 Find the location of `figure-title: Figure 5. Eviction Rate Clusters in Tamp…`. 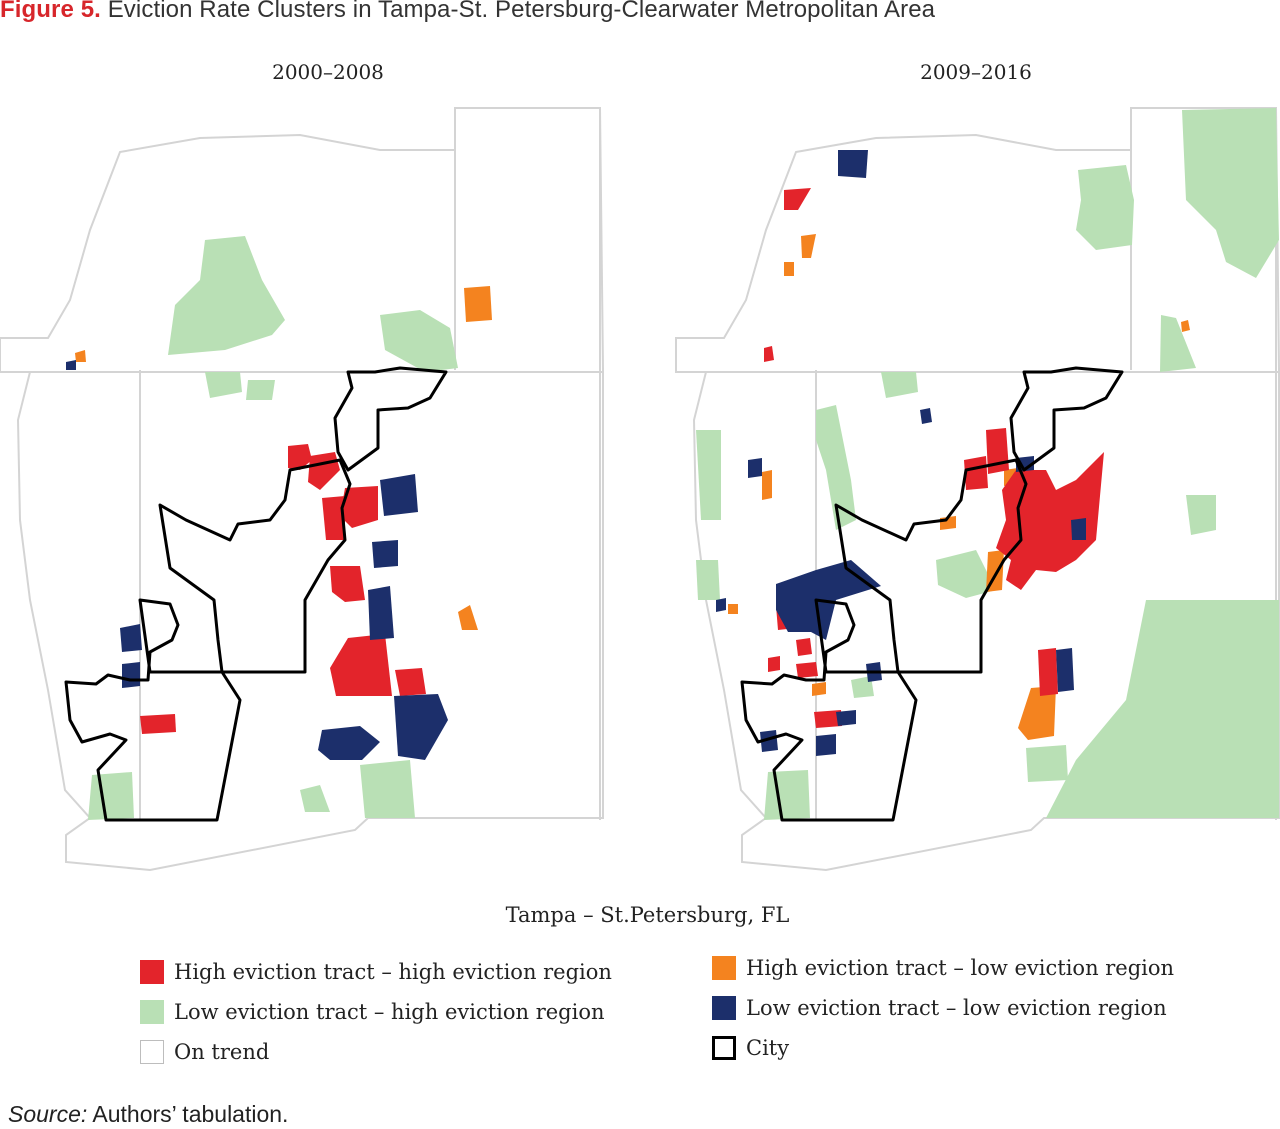

figure-title: Figure 5. Eviction Rate Clusters in Tamp… is located at coordinates (467, 12).